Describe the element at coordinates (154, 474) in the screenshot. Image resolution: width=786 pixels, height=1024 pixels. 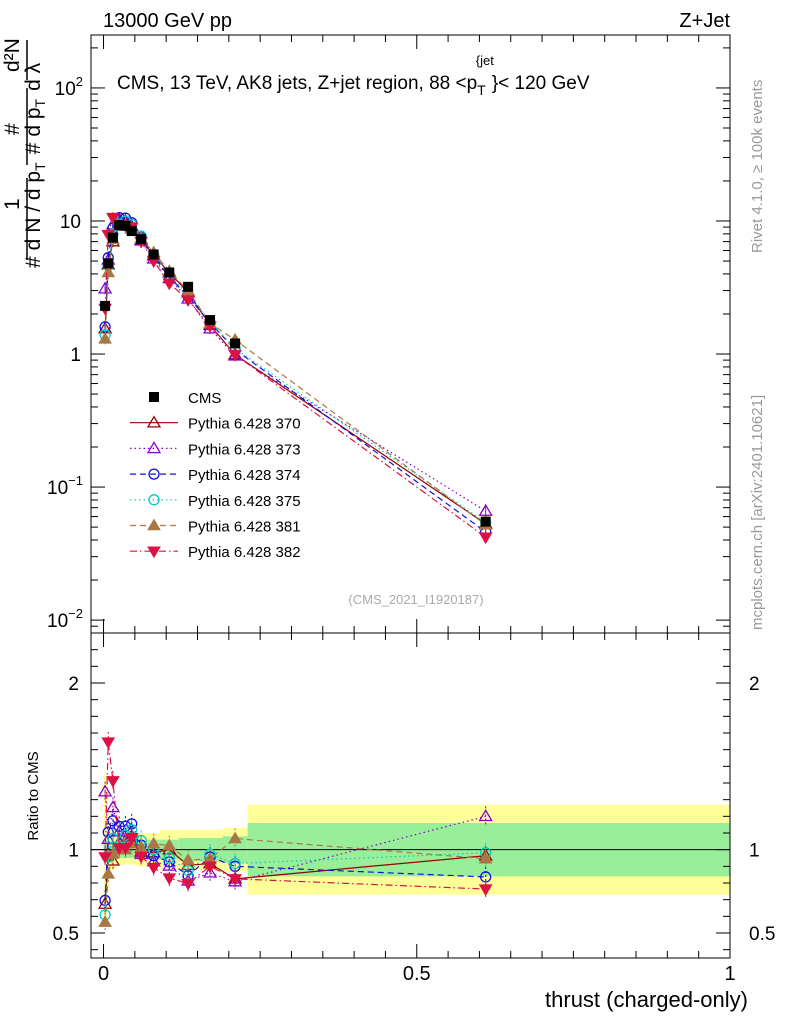
I see `legend-marker-p374` at that location.